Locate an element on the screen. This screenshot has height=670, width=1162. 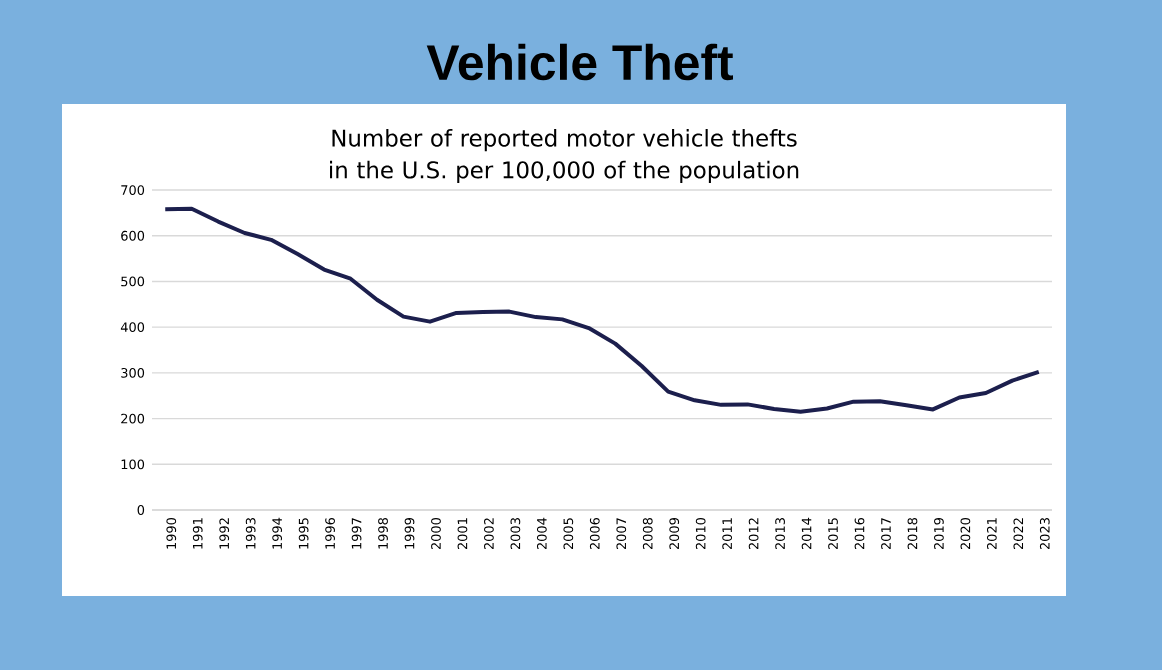
chart-subtitle: Number of reported motor vehicle thefts in the U.S. per 100,000 of the population is located at coordinates (564, 156).